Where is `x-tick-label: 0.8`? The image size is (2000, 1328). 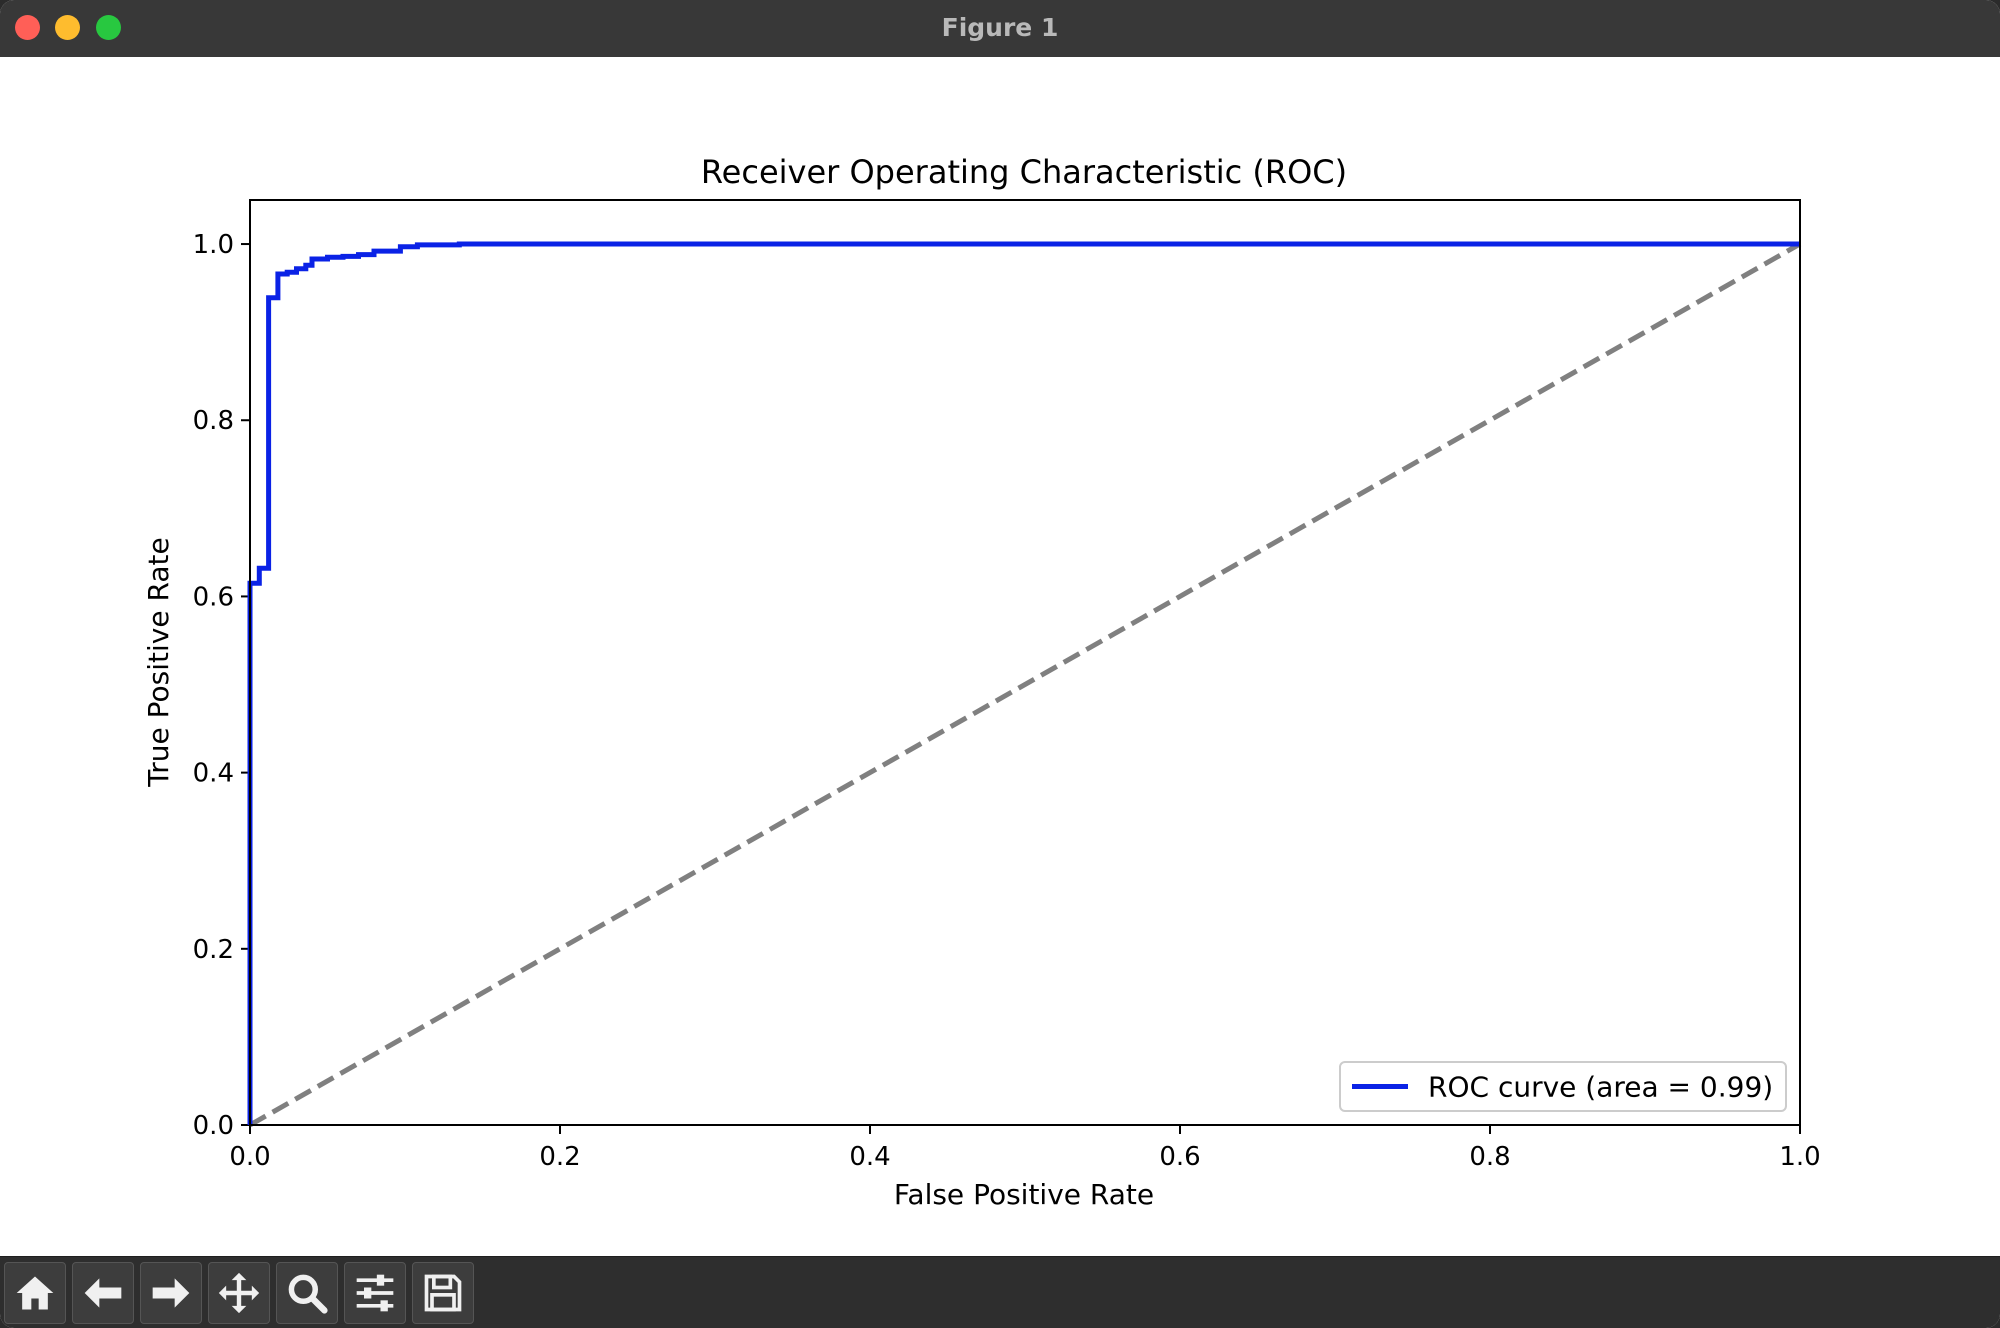 x-tick-label: 0.8 is located at coordinates (1489, 1157).